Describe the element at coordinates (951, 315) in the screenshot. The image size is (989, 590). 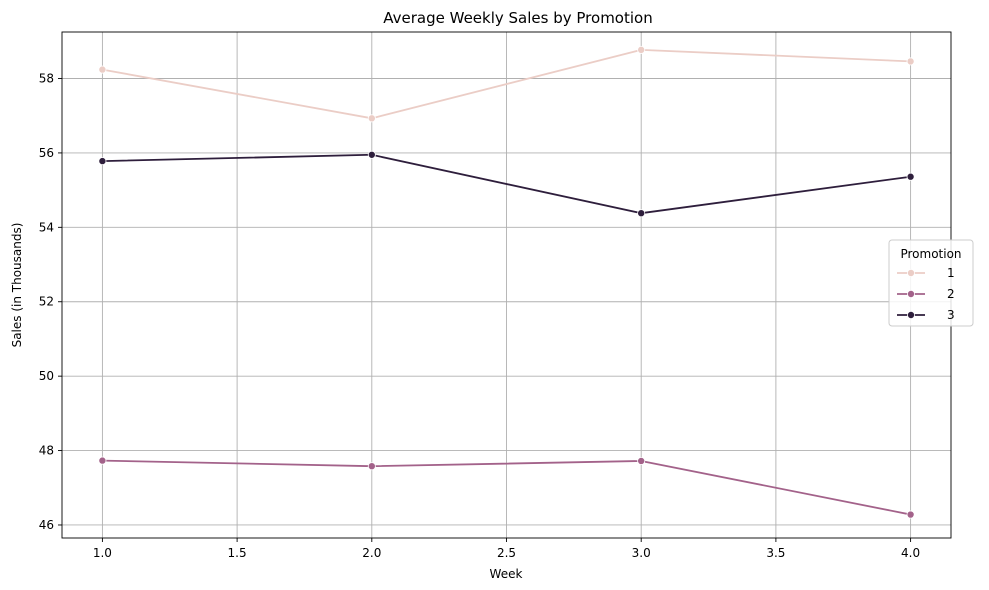
I see `legend-label: 3` at that location.